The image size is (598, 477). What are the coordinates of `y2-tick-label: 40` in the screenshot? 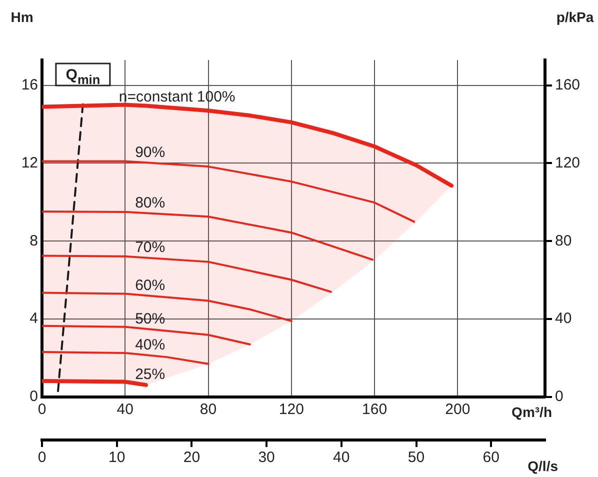 It's located at (563, 319).